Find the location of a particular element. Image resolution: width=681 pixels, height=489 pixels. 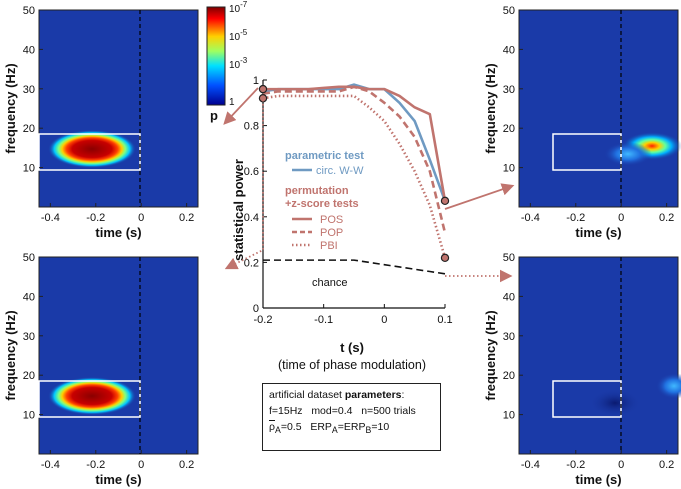

parameters-line-2: ρA=0.5 ERPA=ERPB=10 is located at coordinates (329, 428).